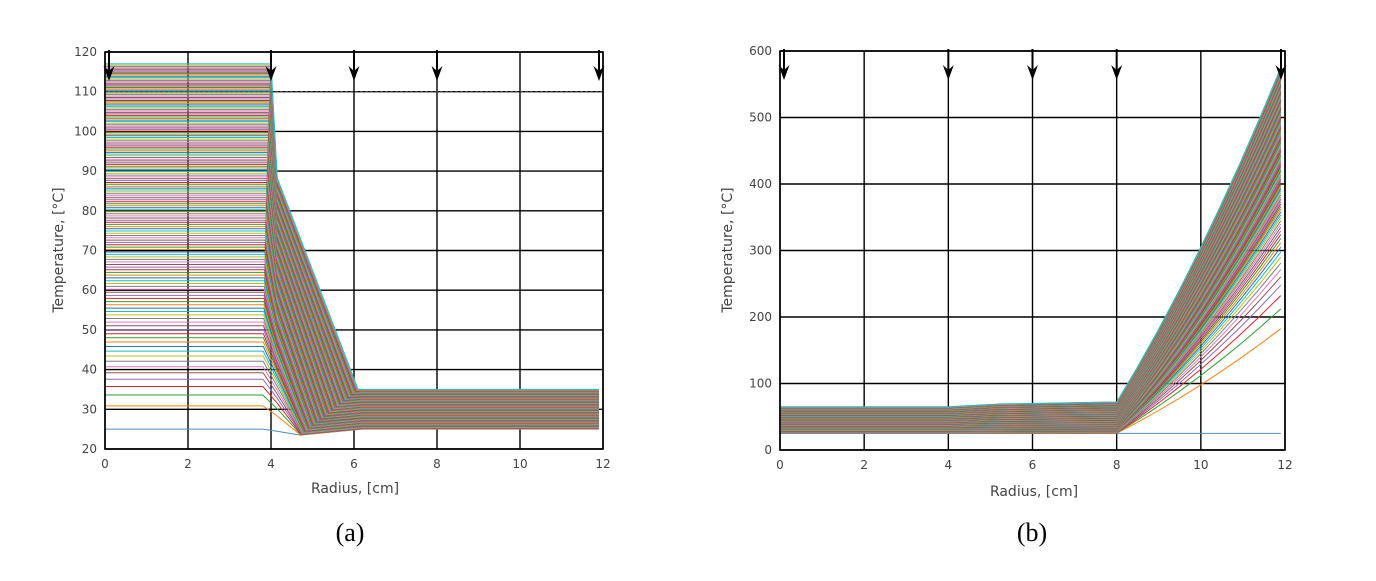  Describe the element at coordinates (760, 118) in the screenshot. I see `y-tick-label: 500` at that location.